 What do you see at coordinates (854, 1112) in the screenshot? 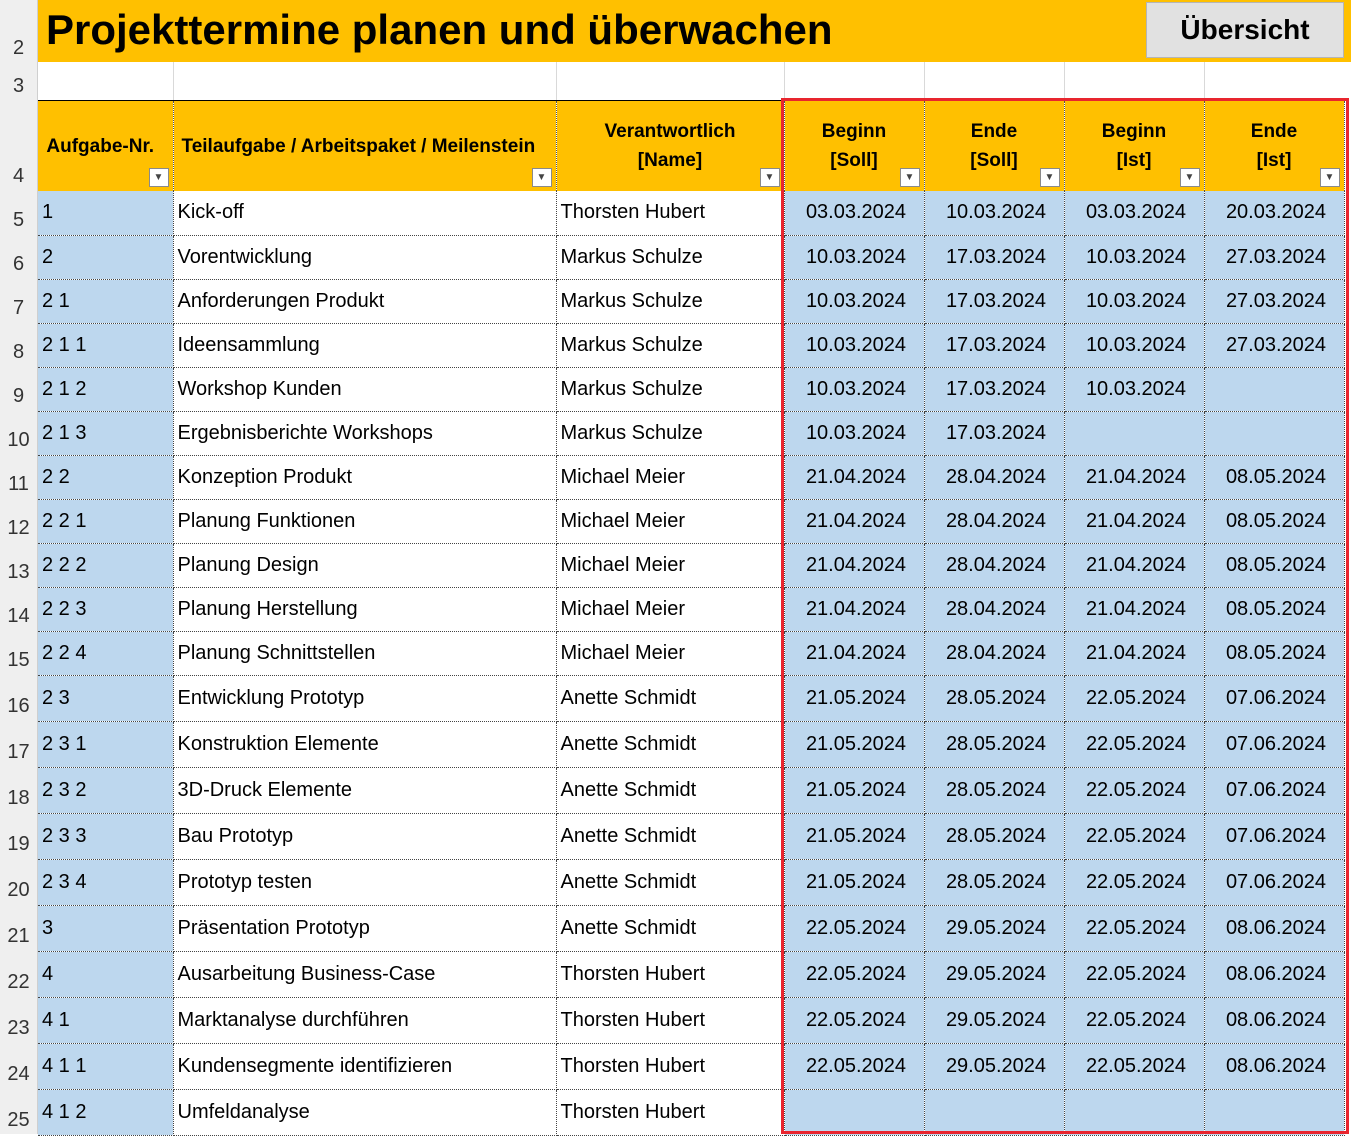
I see `cell-begin-soll` at bounding box center [854, 1112].